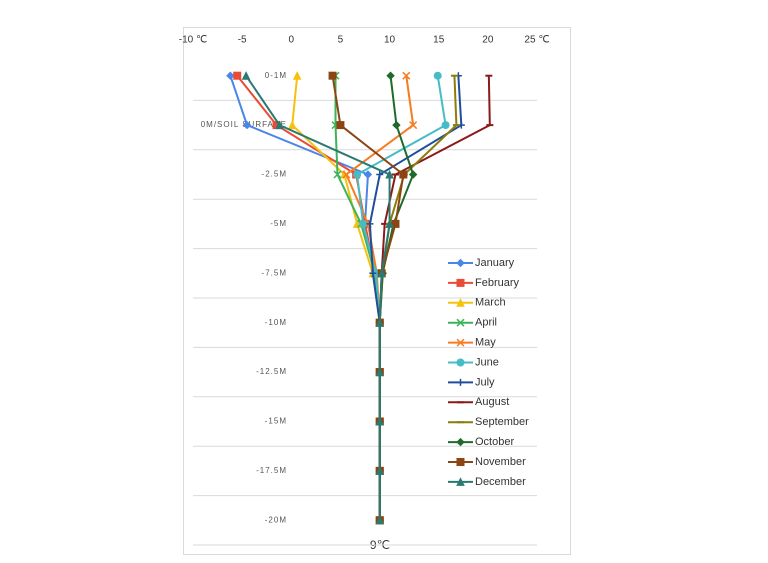  Describe the element at coordinates (502, 422) in the screenshot. I see `legend-label: September` at that location.